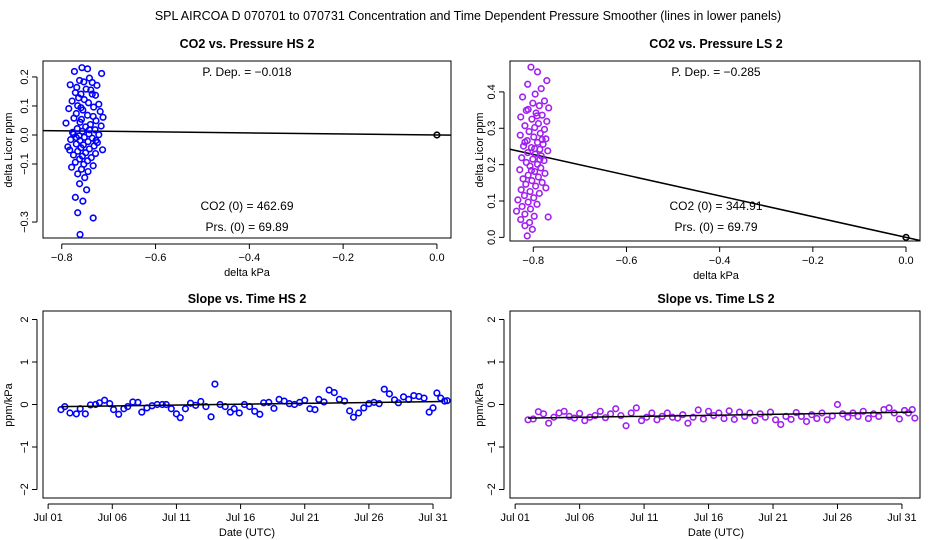  What do you see at coordinates (492, 447) in the screenshot?
I see `y-tick-label: −1` at bounding box center [492, 447].